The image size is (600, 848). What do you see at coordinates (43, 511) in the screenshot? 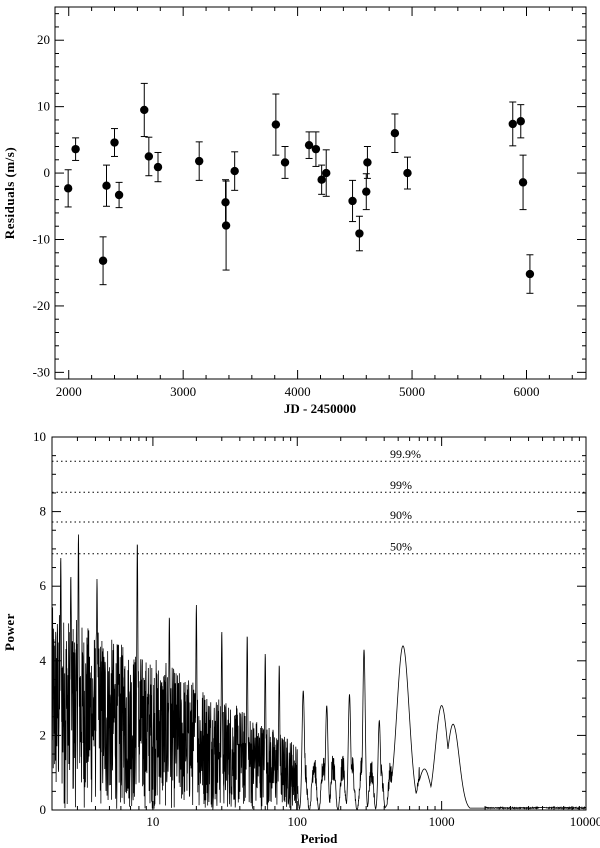
I see `y-tick-label: 8` at bounding box center [43, 511].